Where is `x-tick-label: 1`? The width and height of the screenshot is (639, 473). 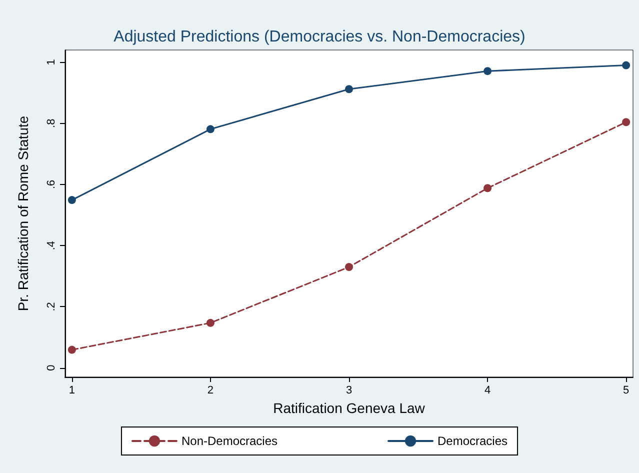
x-tick-label: 1 is located at coordinates (71, 390).